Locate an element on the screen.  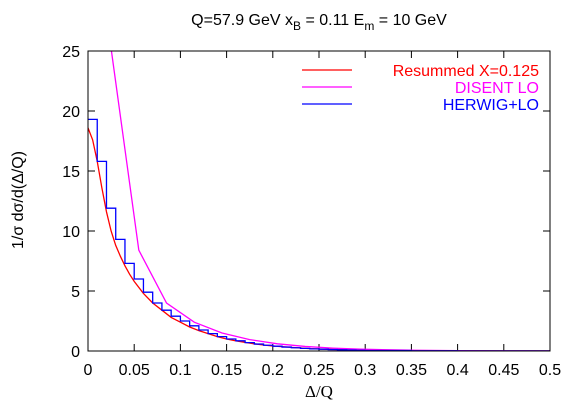
legend-label-2: HERWIG+LO is located at coordinates (491, 105).